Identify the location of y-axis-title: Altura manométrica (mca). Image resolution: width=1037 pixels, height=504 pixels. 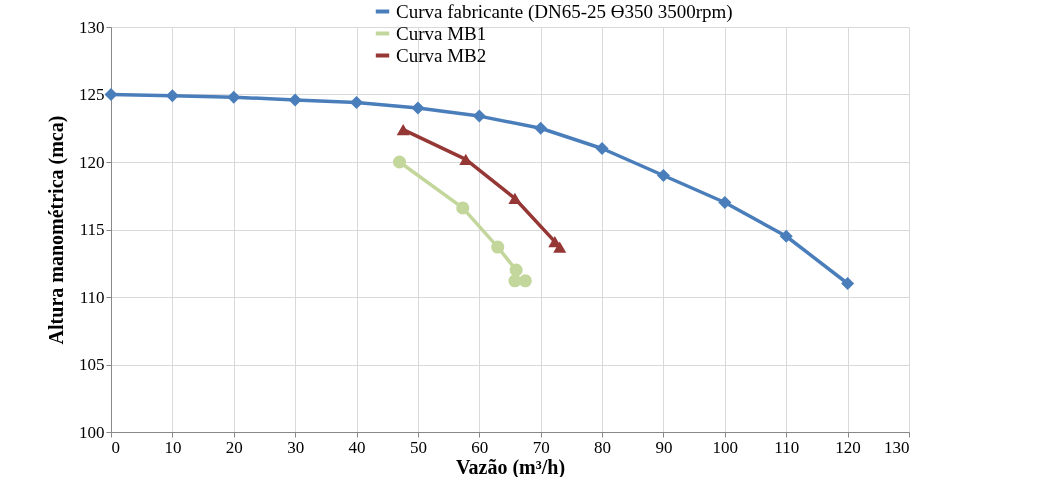
(56, 230).